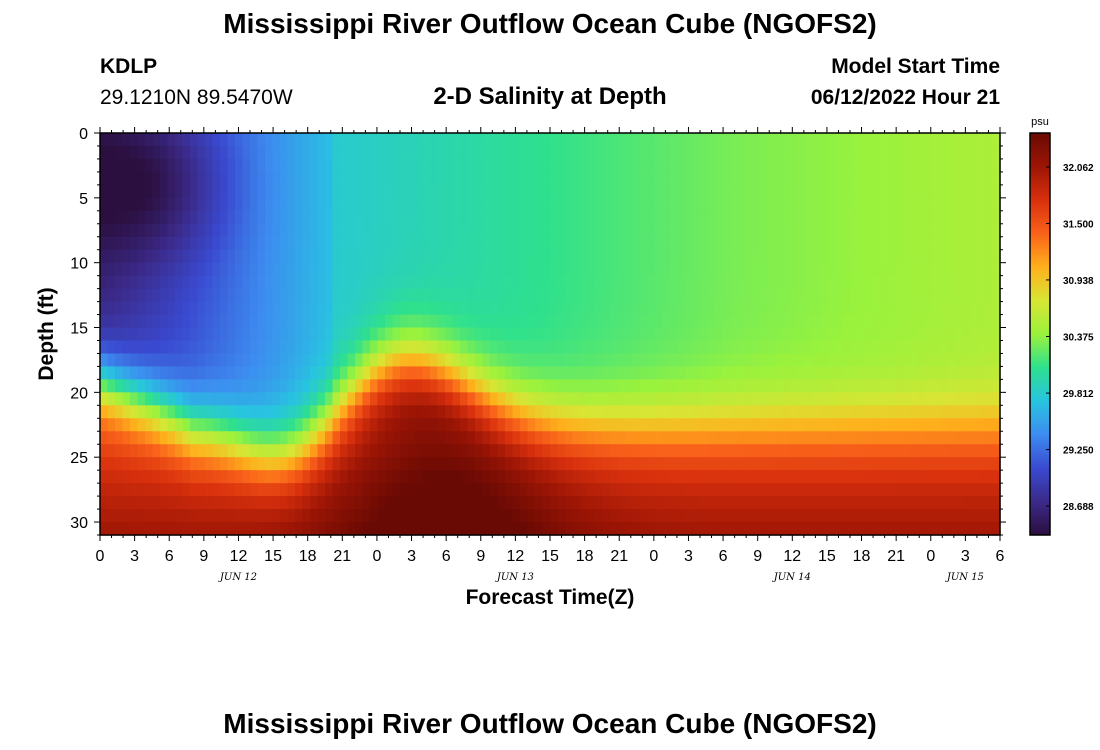 Image resolution: width=1100 pixels, height=750 pixels. I want to click on y-tick-label: 5, so click(83, 199).